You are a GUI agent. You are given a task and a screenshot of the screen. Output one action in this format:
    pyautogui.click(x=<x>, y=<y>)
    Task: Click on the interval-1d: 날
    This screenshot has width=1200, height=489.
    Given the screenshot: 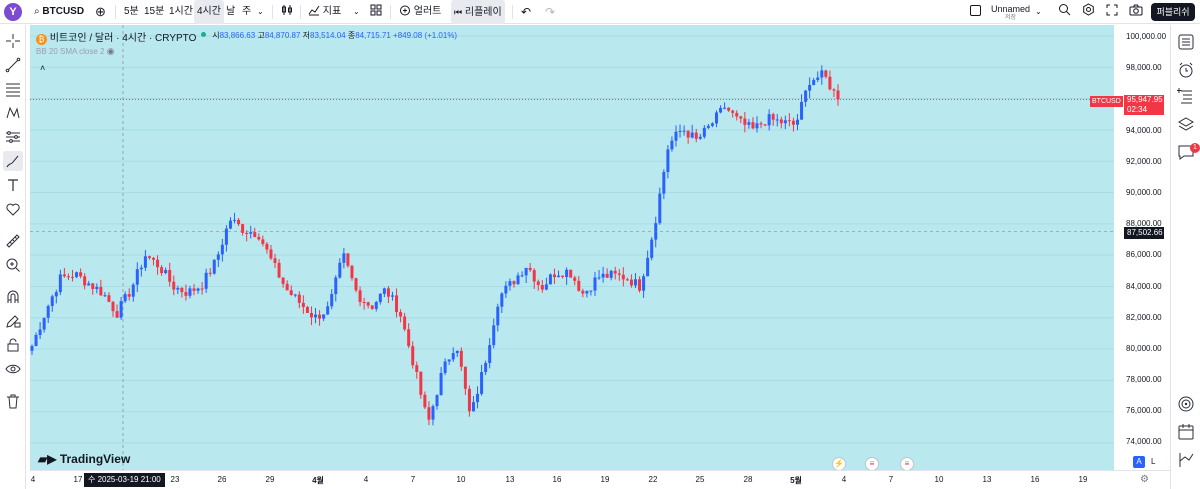 What is the action you would take?
    pyautogui.click(x=231, y=11)
    